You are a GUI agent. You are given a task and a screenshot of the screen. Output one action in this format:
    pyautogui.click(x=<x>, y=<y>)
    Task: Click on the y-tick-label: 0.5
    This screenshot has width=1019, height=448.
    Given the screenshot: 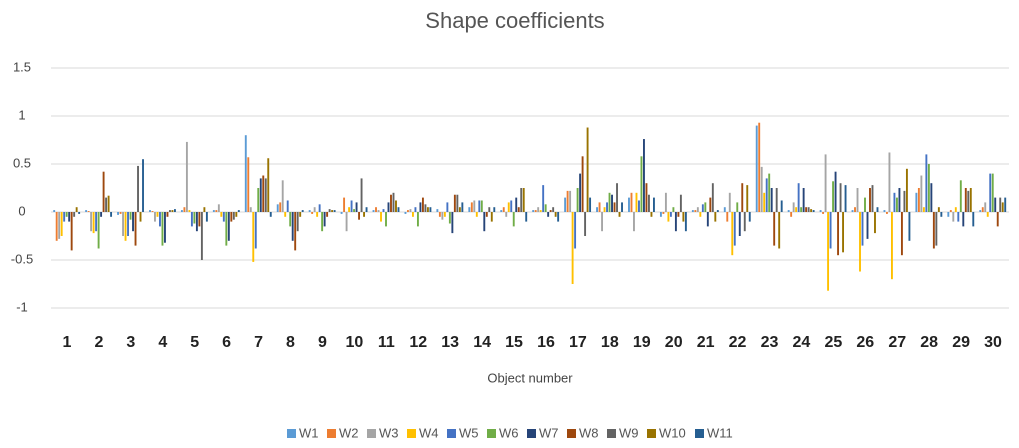 What is the action you would take?
    pyautogui.click(x=22, y=162)
    